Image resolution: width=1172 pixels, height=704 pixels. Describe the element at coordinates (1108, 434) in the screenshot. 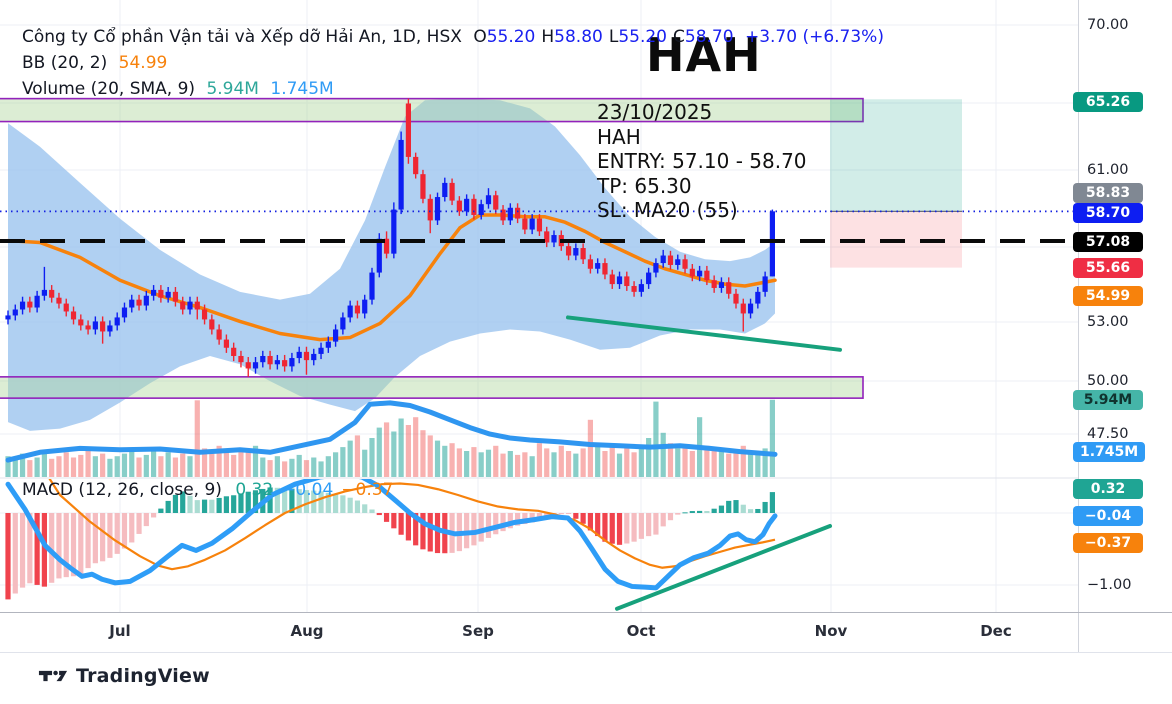

I see `price-tick: 47.50` at that location.